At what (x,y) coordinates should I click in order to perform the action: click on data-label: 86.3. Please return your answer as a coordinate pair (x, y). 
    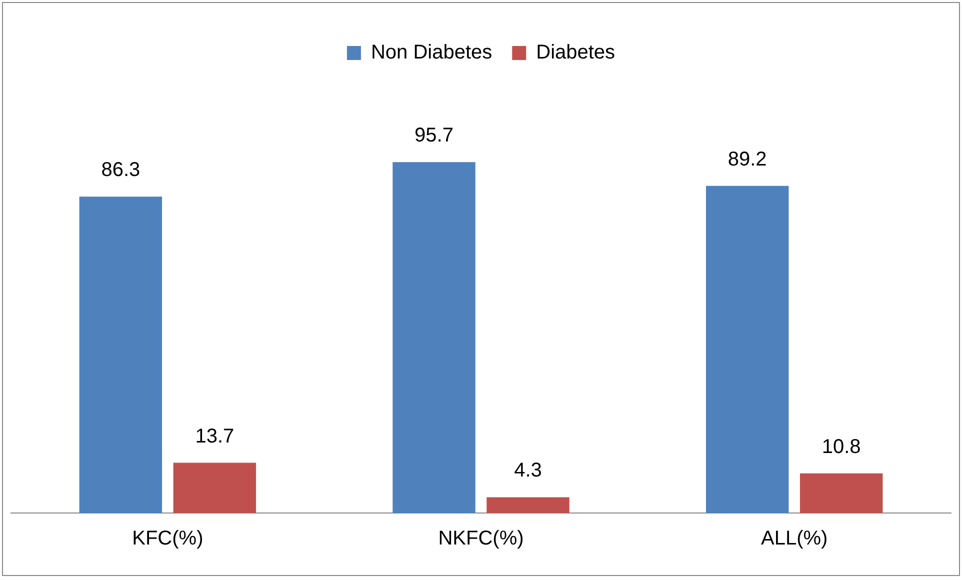
    Looking at the image, I should click on (120, 170).